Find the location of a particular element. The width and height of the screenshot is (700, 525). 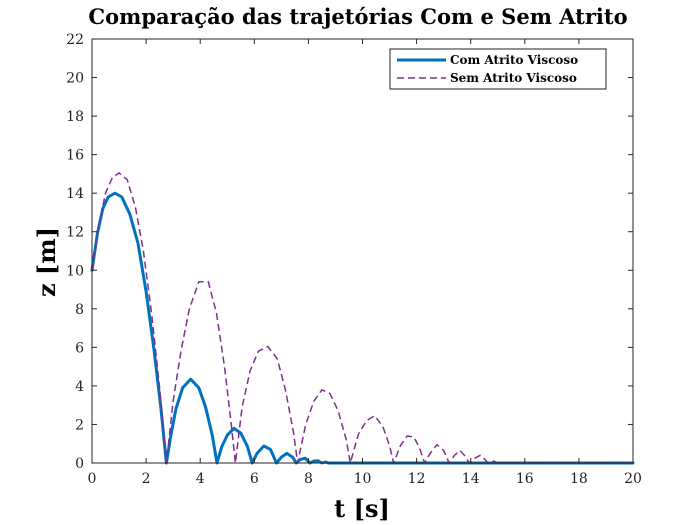

x-tick-label: 8 is located at coordinates (308, 479).